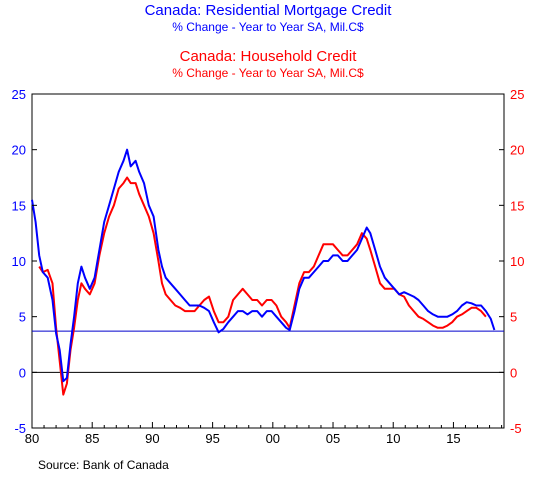 Image resolution: width=536 pixels, height=479 pixels. What do you see at coordinates (453, 438) in the screenshot?
I see `x-tick-label: 15` at bounding box center [453, 438].